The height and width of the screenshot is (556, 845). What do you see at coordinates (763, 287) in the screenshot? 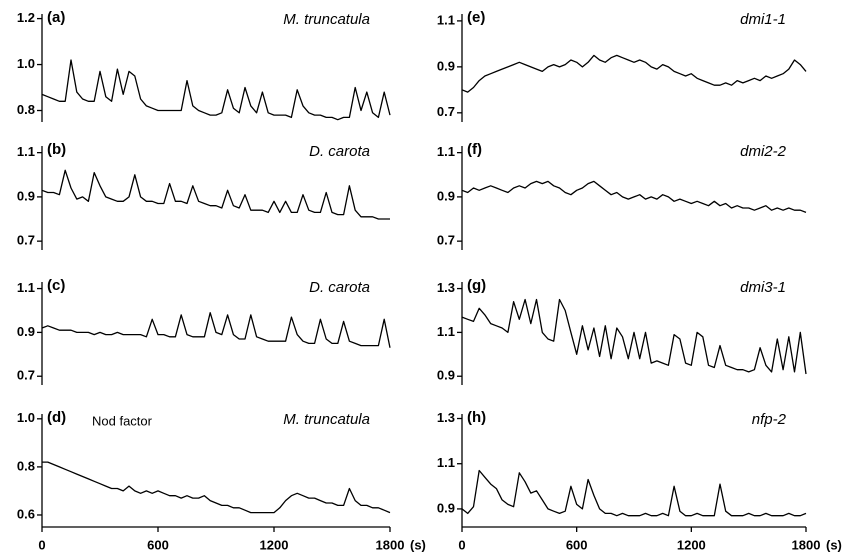
I see `panel-title: dmi3-1` at bounding box center [763, 287].